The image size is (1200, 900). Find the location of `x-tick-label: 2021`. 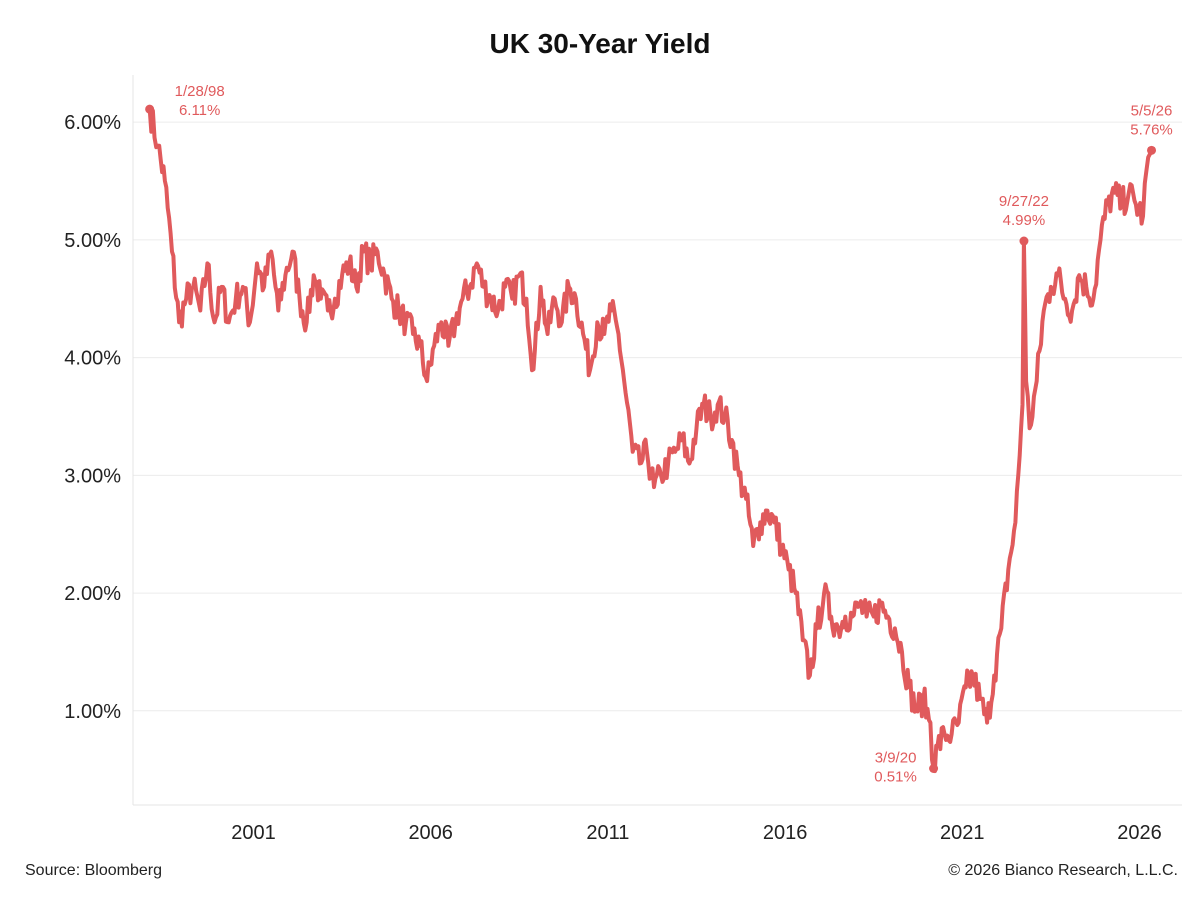

x-tick-label: 2021 is located at coordinates (962, 833).